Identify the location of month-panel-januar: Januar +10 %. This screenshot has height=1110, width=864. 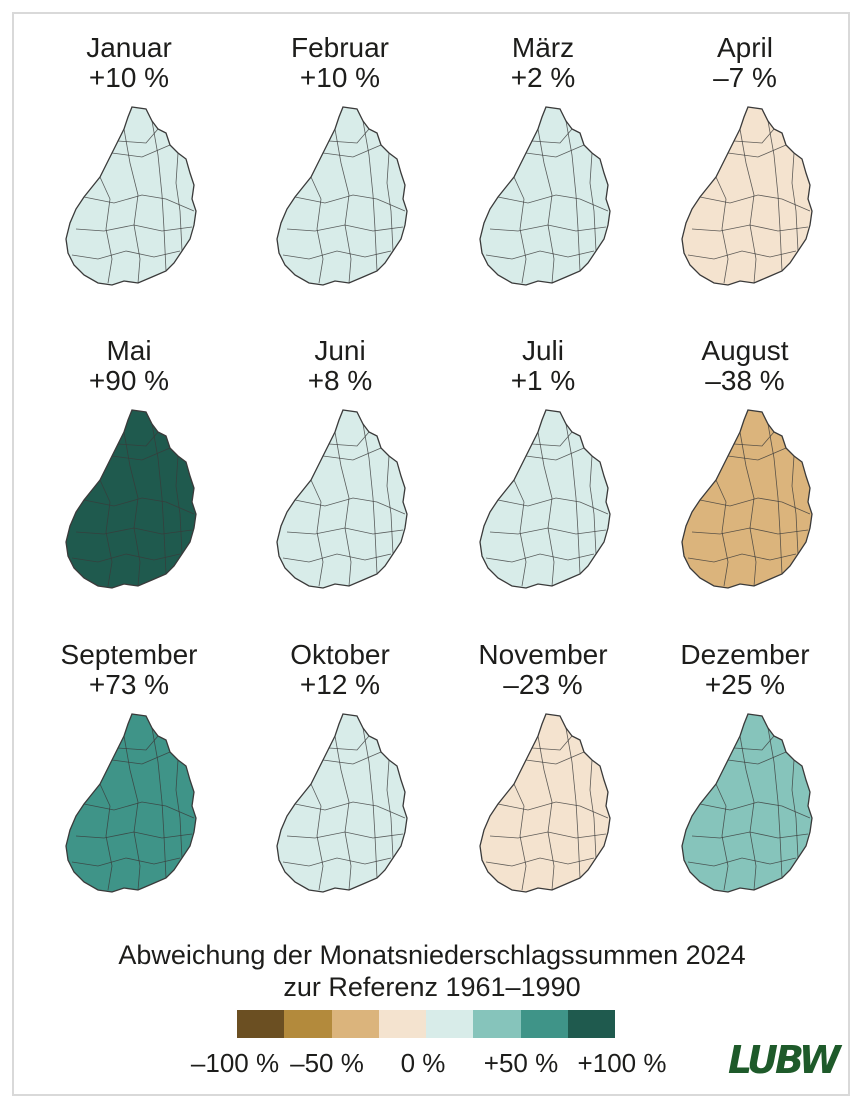
(129, 183).